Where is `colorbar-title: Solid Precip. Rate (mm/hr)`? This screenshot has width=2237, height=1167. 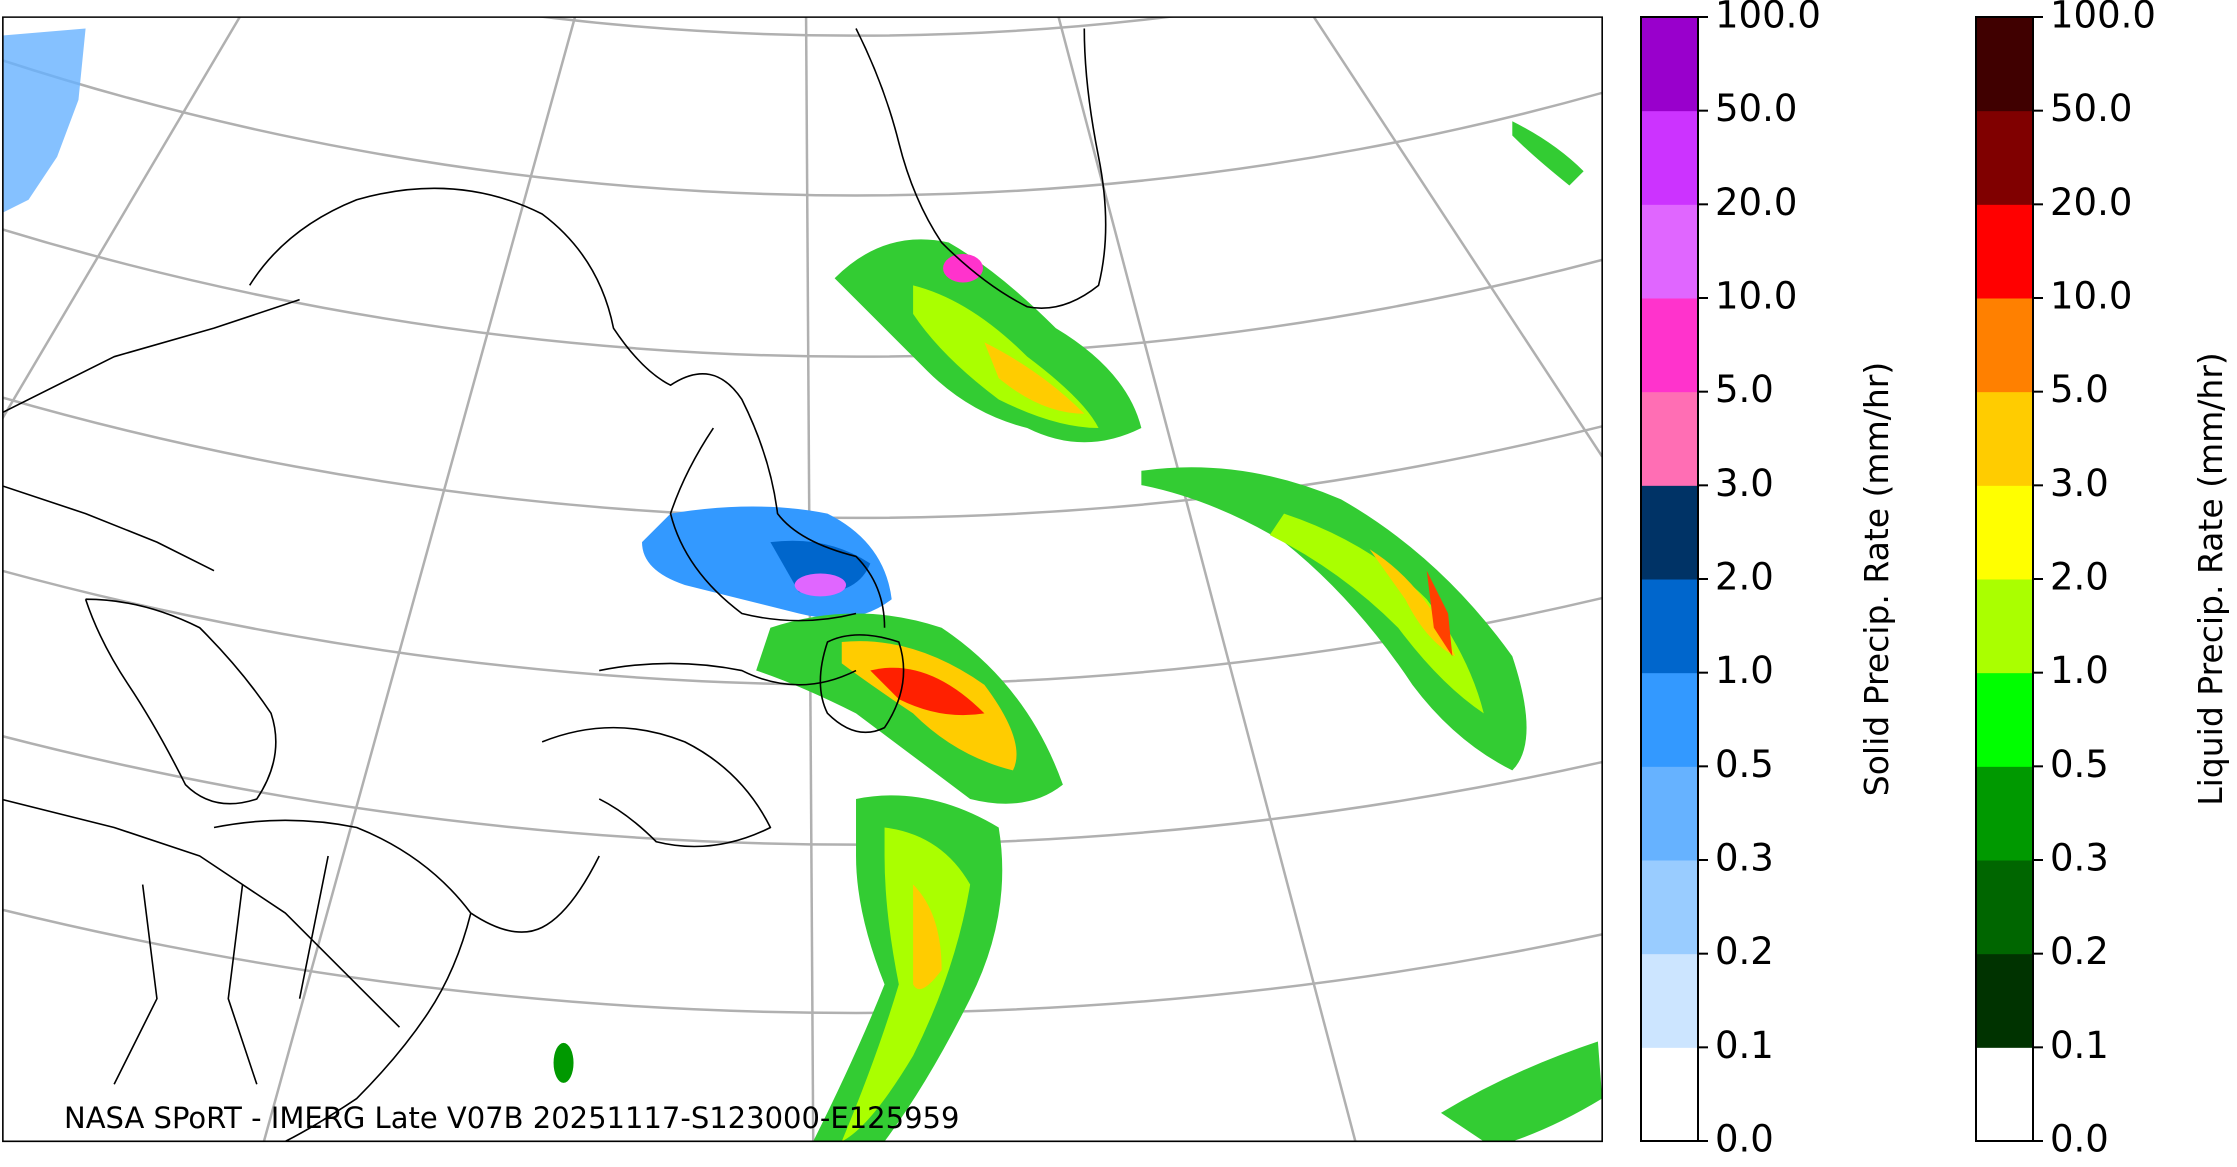
colorbar-title: Solid Precip. Rate (mm/hr) is located at coordinates (1876, 579).